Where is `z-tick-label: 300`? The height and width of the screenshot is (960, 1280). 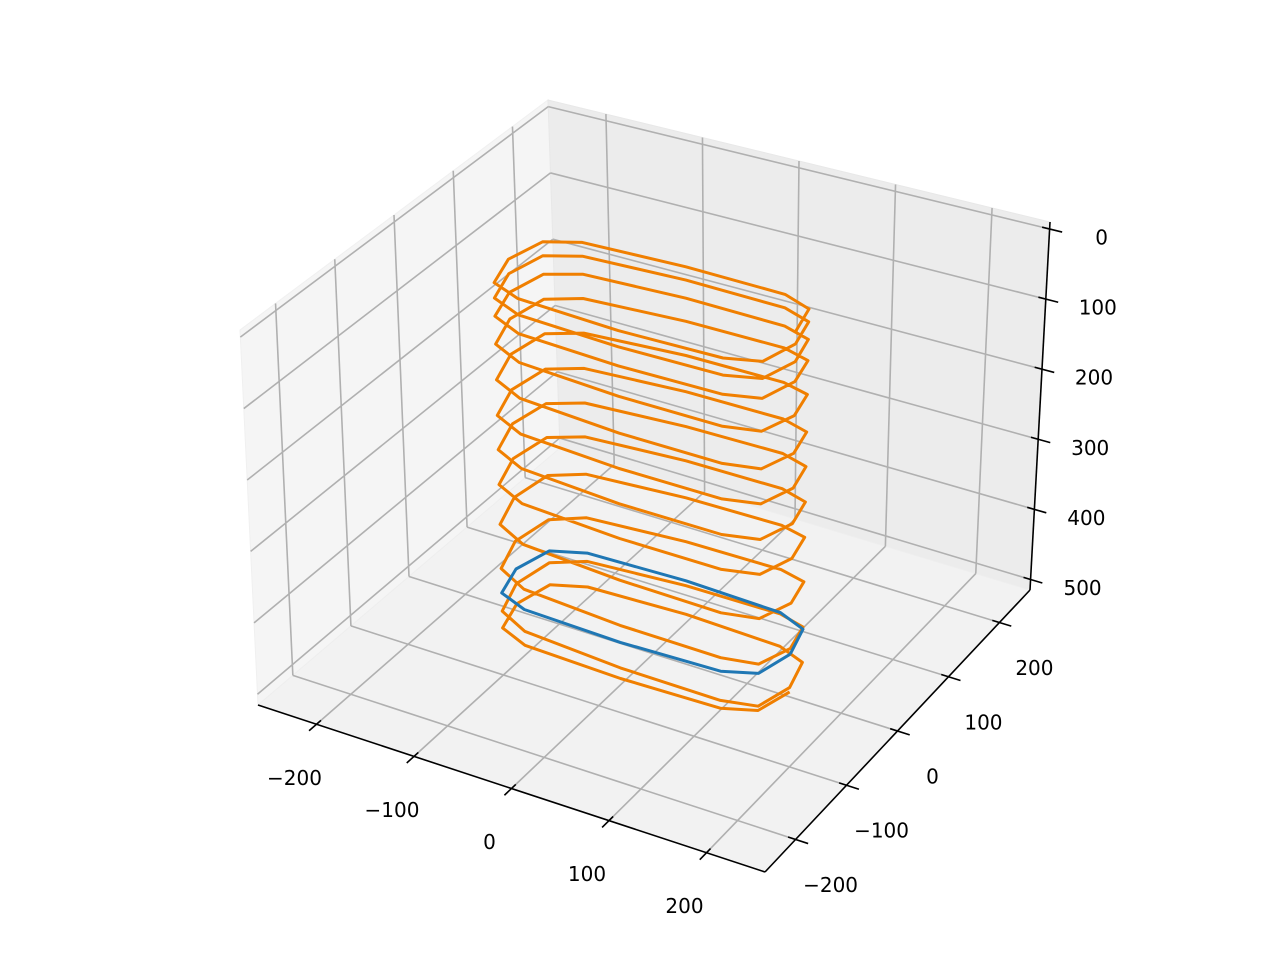 z-tick-label: 300 is located at coordinates (1090, 448).